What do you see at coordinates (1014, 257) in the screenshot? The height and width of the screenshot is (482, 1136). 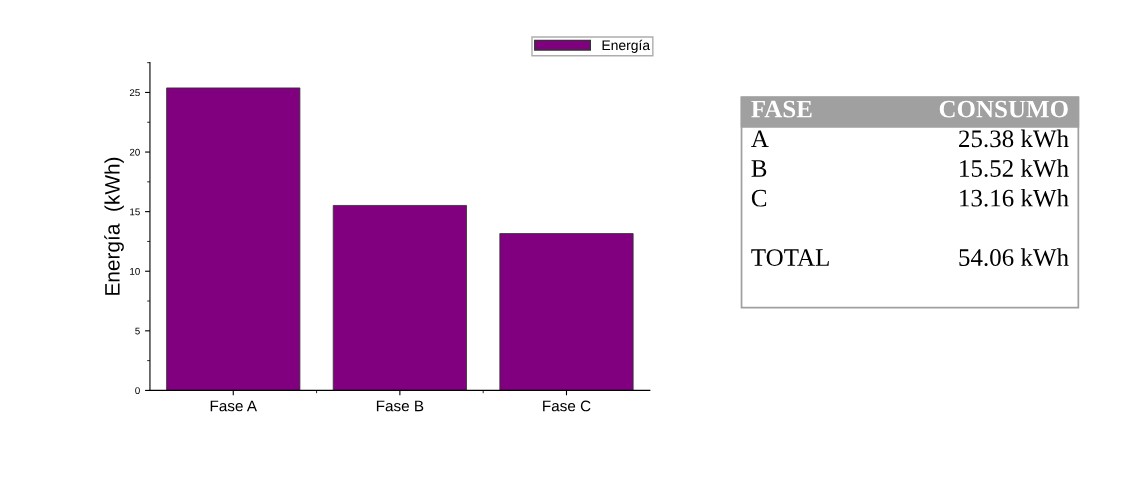 I see `text: 54.06 kWh` at bounding box center [1014, 257].